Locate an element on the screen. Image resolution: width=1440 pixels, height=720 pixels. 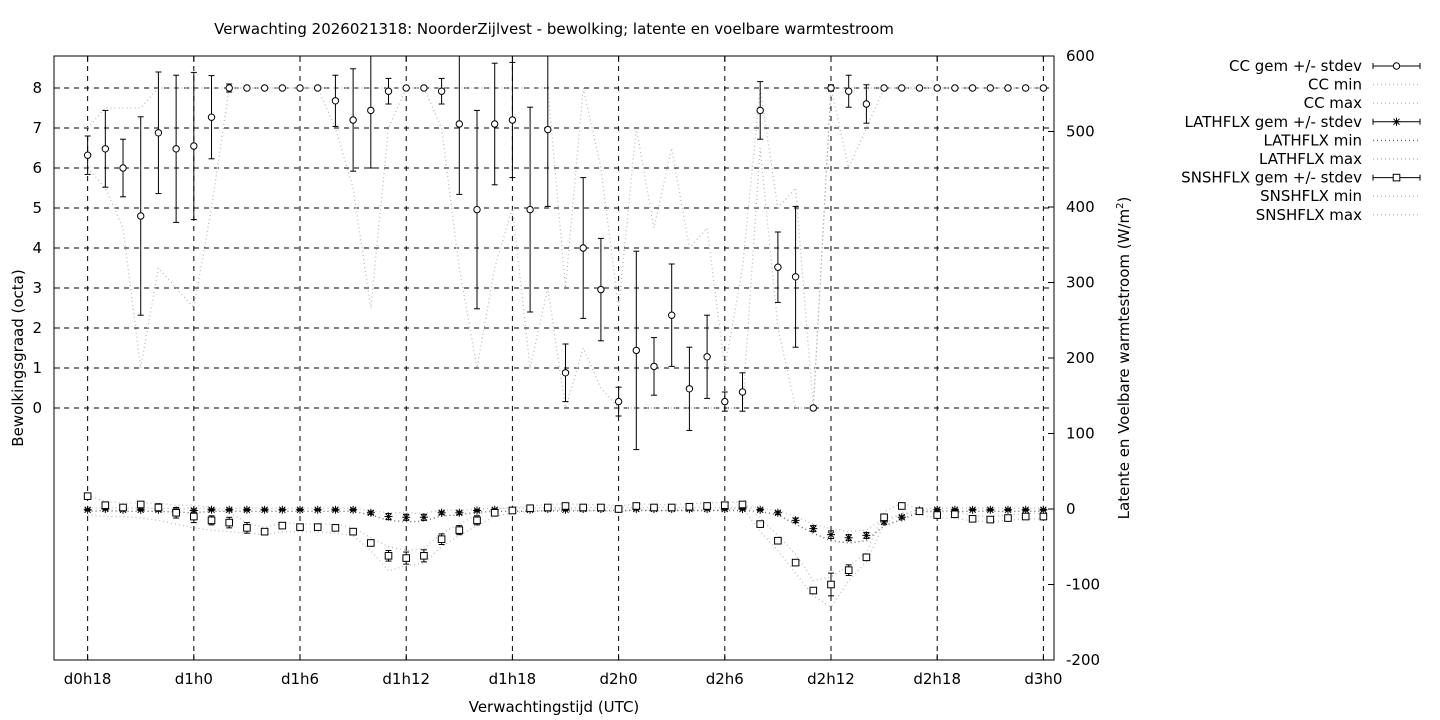
legend-label: SNSHFLX gem +/- stdev is located at coordinates (1271, 178).